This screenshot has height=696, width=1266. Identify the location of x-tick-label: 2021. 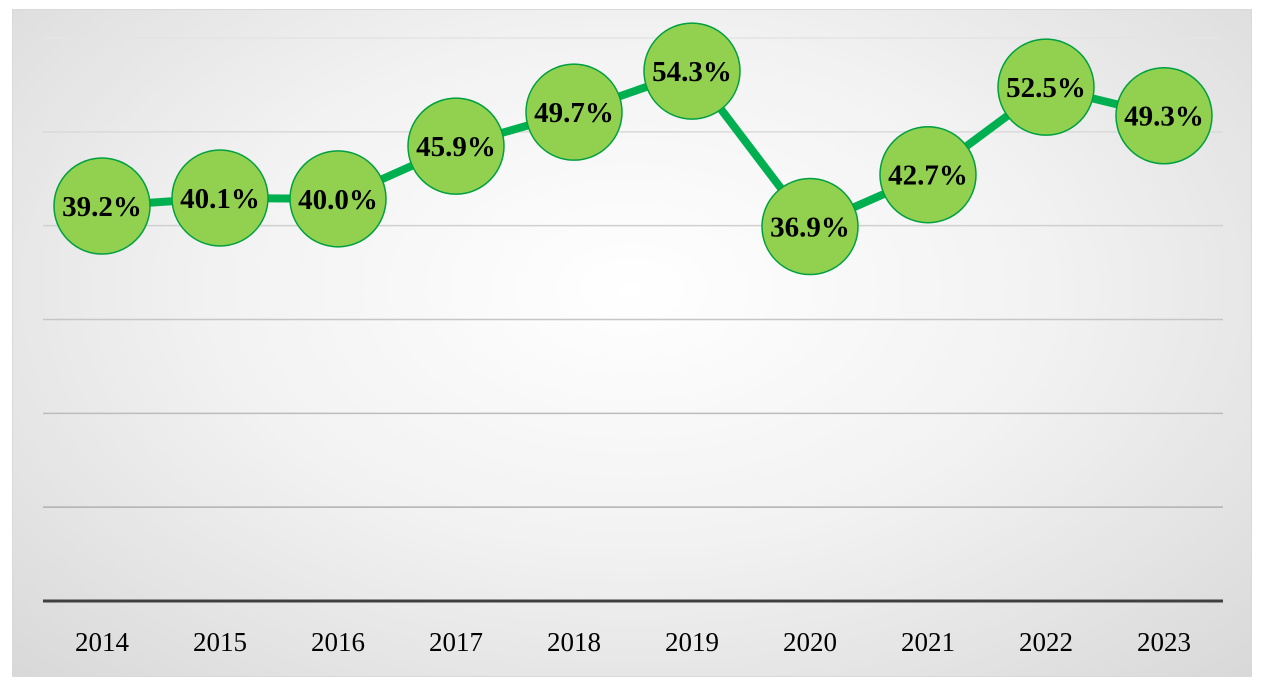
(928, 642).